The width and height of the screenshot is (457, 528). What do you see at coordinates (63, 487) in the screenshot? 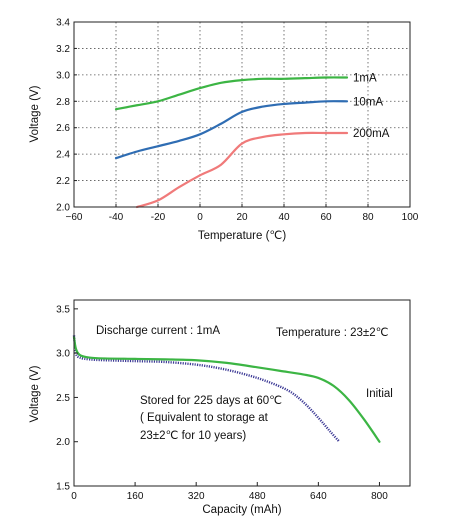
I see `chart2-y-tick-label: 1.5` at bounding box center [63, 487].